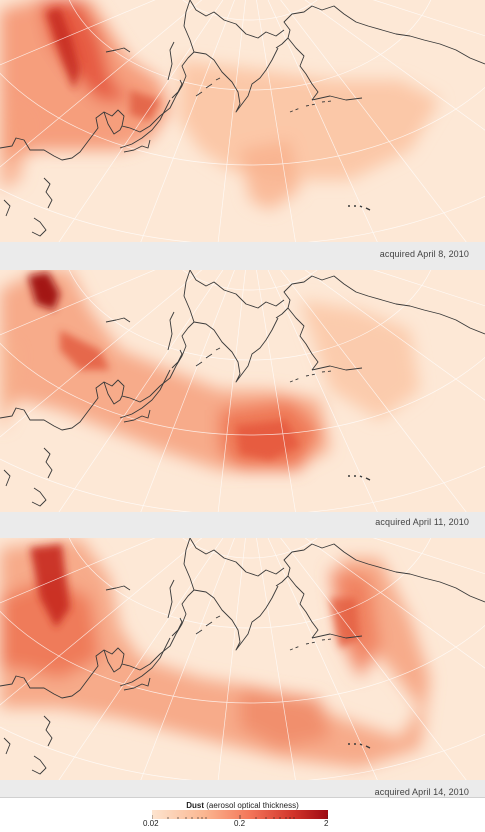  Describe the element at coordinates (151, 823) in the screenshot. I see `legend-min-label: 0.02` at that location.